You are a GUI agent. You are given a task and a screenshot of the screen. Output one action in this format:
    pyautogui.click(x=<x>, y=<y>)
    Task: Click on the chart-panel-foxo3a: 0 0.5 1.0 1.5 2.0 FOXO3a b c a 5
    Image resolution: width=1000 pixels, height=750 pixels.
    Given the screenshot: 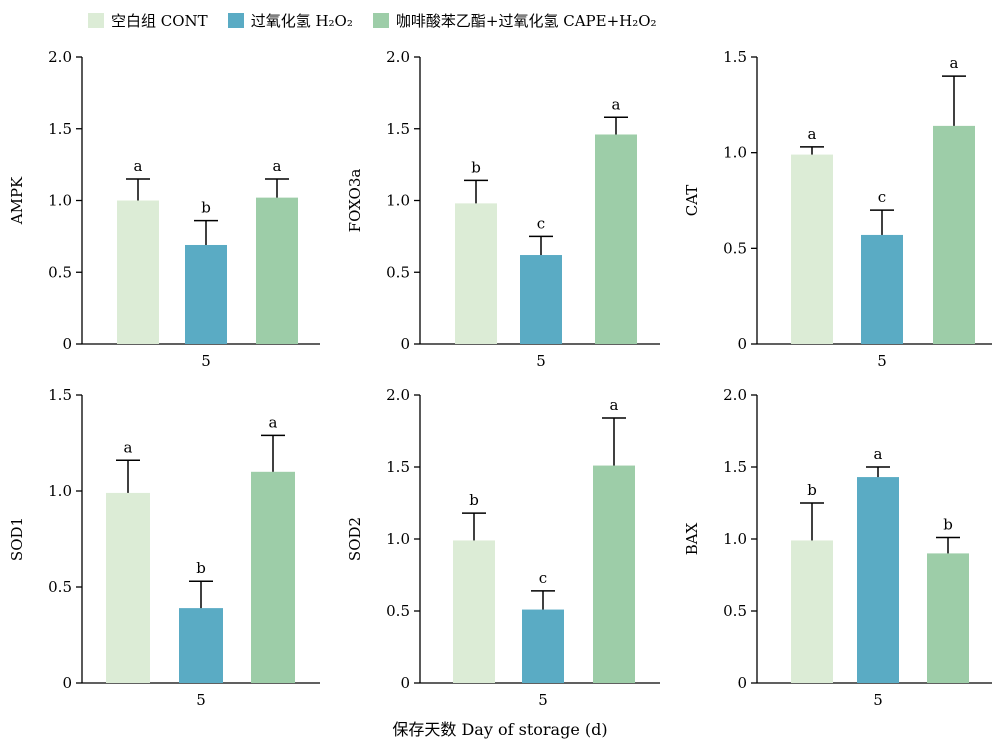 What is the action you would take?
    pyautogui.click(x=503, y=209)
    